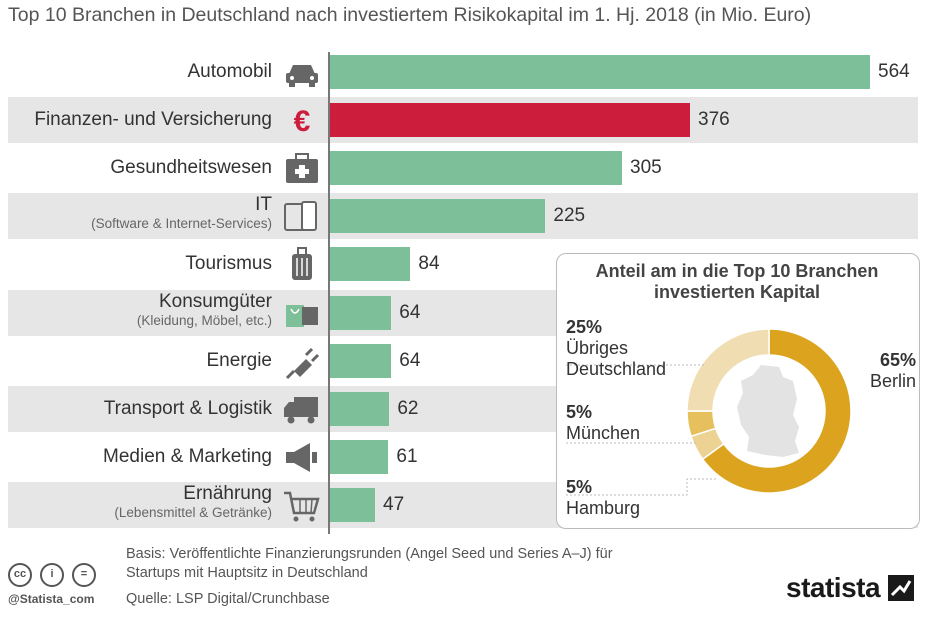 Image resolution: width=925 pixels, height=622 pixels. I want to click on category-name: IT, so click(263, 205).